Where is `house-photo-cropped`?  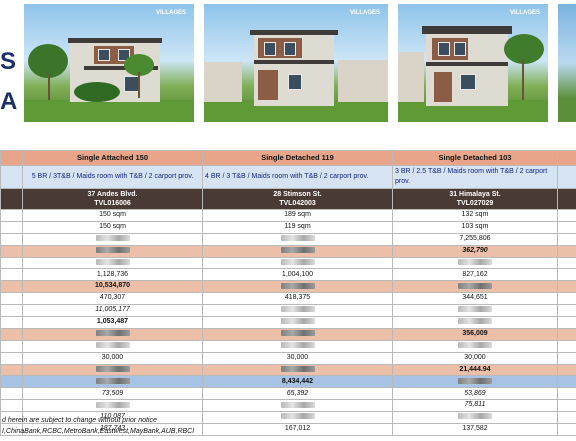
house-photo-cropped is located at coordinates (567, 63).